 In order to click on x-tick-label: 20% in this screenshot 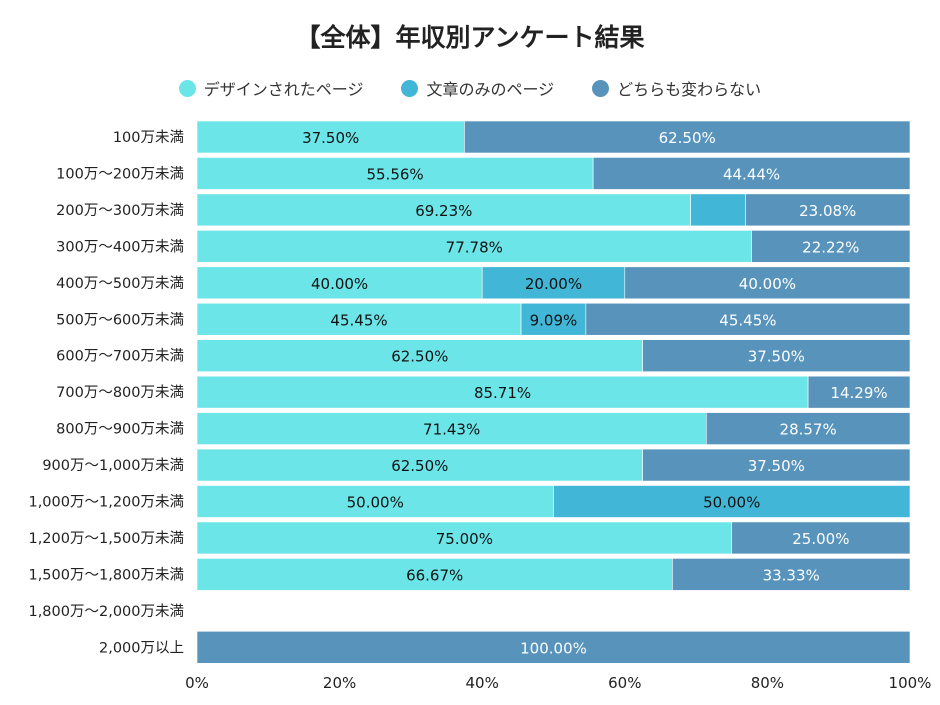, I will do `click(339, 683)`.